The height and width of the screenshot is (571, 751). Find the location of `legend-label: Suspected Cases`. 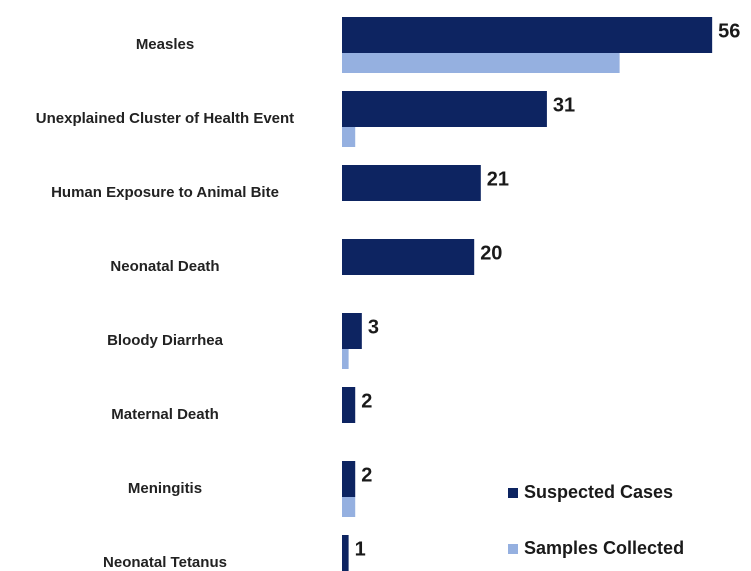

legend-label: Suspected Cases is located at coordinates (598, 492).